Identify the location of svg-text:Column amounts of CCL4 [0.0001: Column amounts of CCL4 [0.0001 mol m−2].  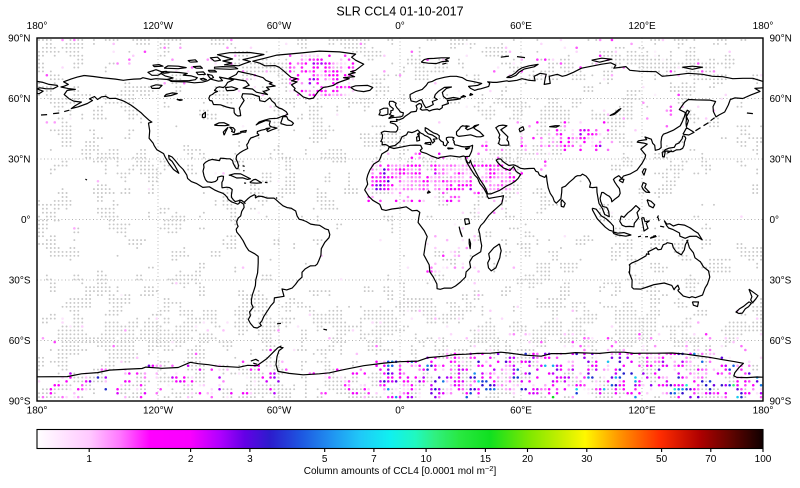
(400, 470).